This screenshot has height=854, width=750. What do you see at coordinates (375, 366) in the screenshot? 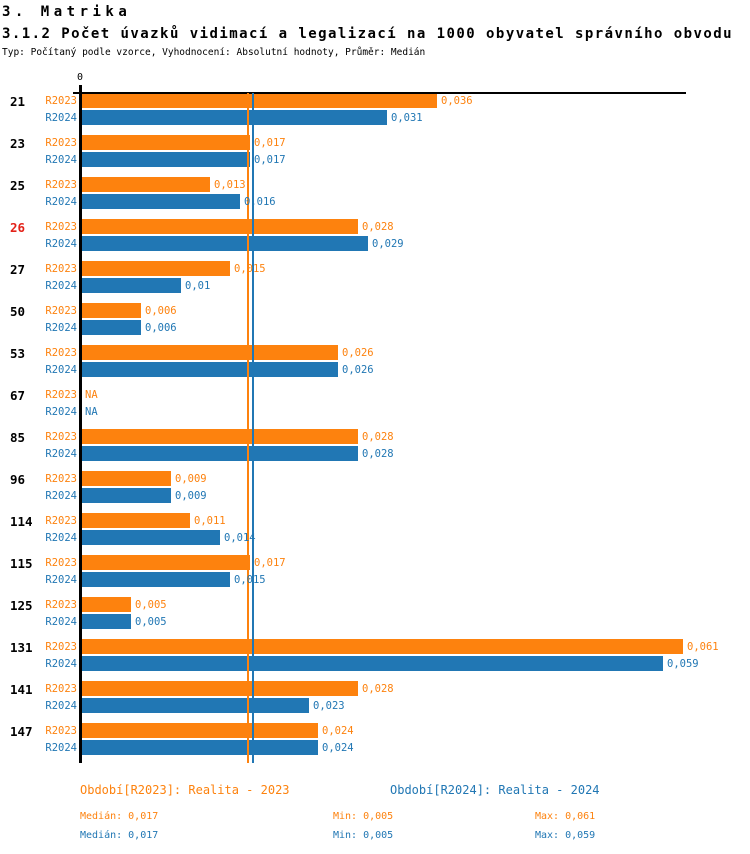
I see `category-row-53: 53 R2023 0,026 R2024 0,026` at bounding box center [375, 366].